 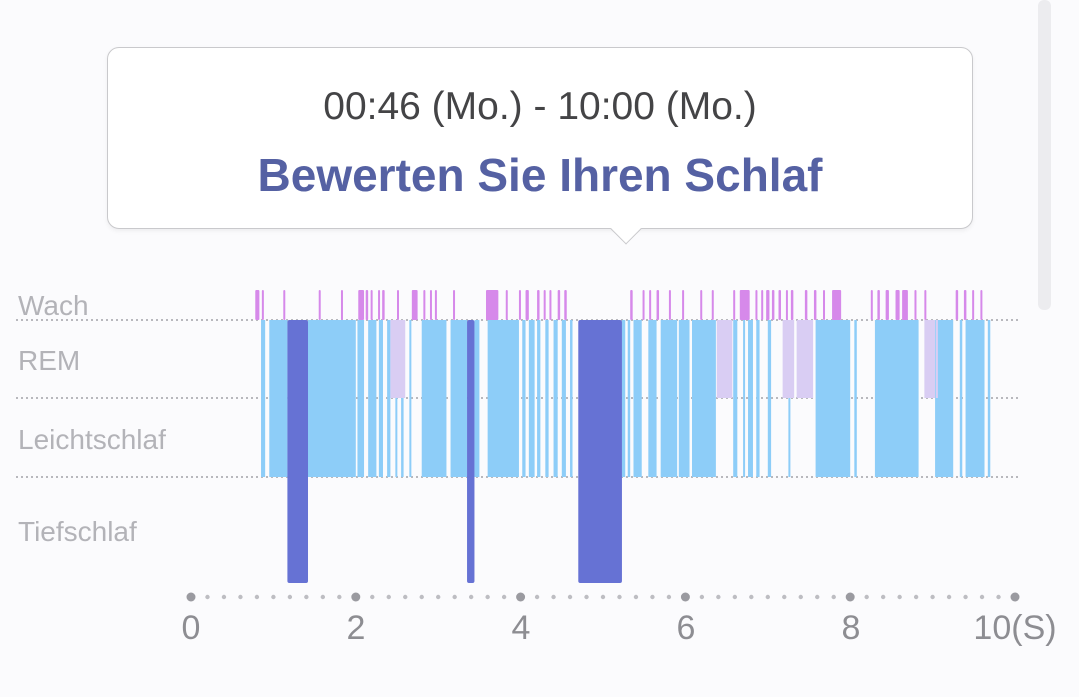 I want to click on x-axis, so click(x=603, y=597).